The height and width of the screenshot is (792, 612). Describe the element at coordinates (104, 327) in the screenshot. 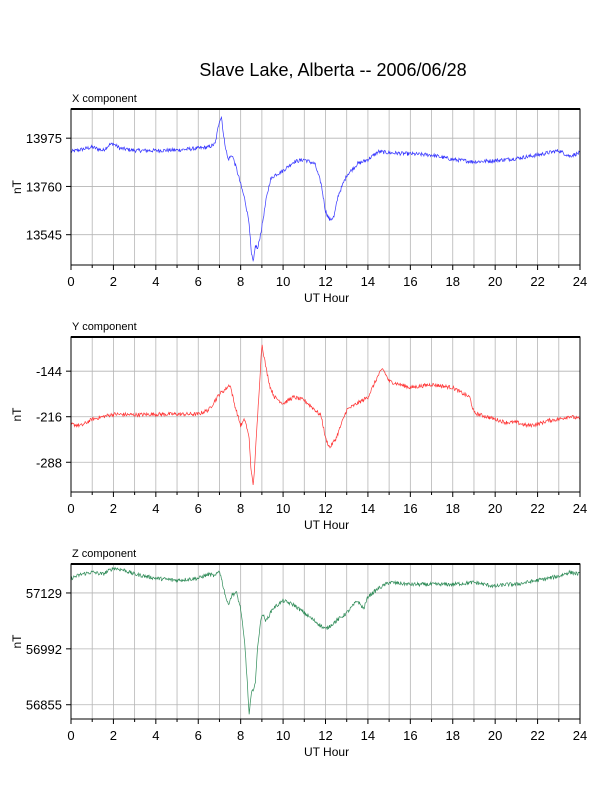

I see `panel-title: Y component` at that location.